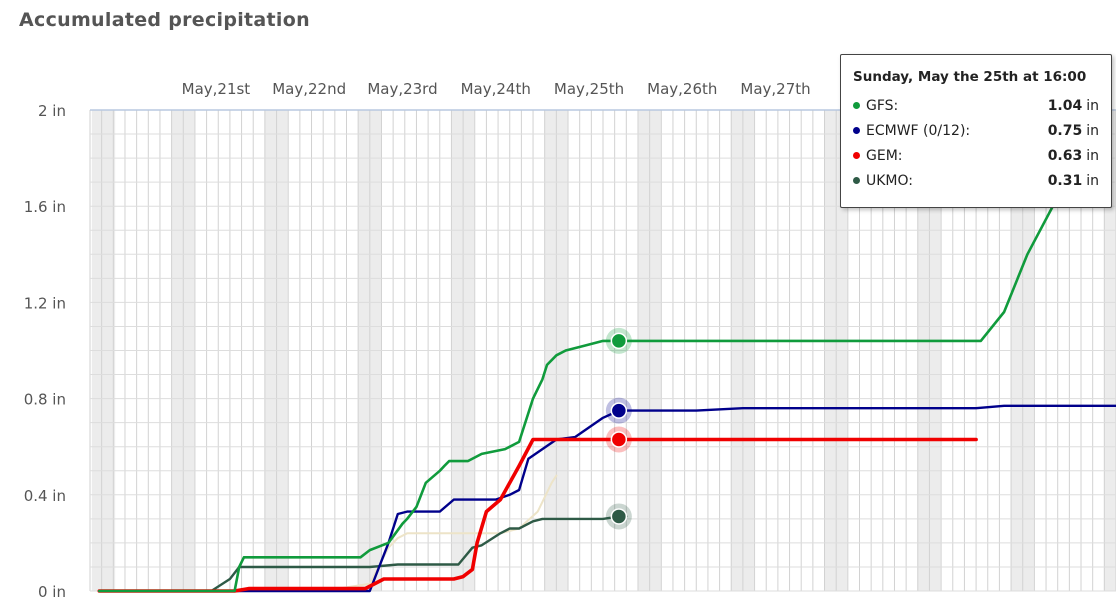 This screenshot has width=1116, height=600. Describe the element at coordinates (1065, 180) in the screenshot. I see `tooltip-series-value: 0.31` at that location.